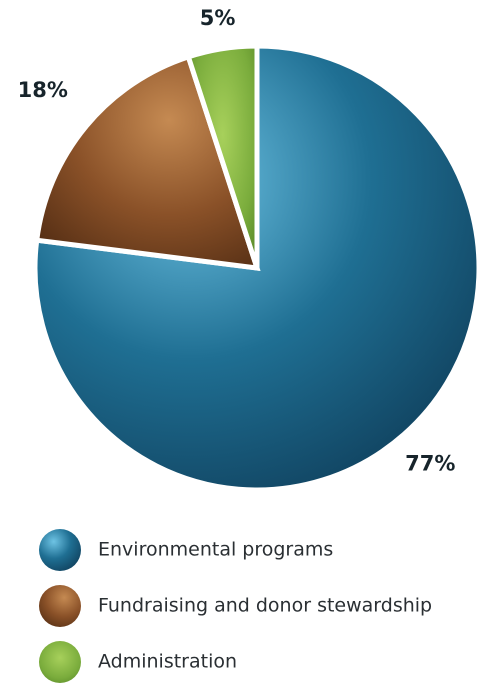 The image size is (484, 683). What do you see at coordinates (430, 464) in the screenshot?
I see `slice-label: 77%` at bounding box center [430, 464].